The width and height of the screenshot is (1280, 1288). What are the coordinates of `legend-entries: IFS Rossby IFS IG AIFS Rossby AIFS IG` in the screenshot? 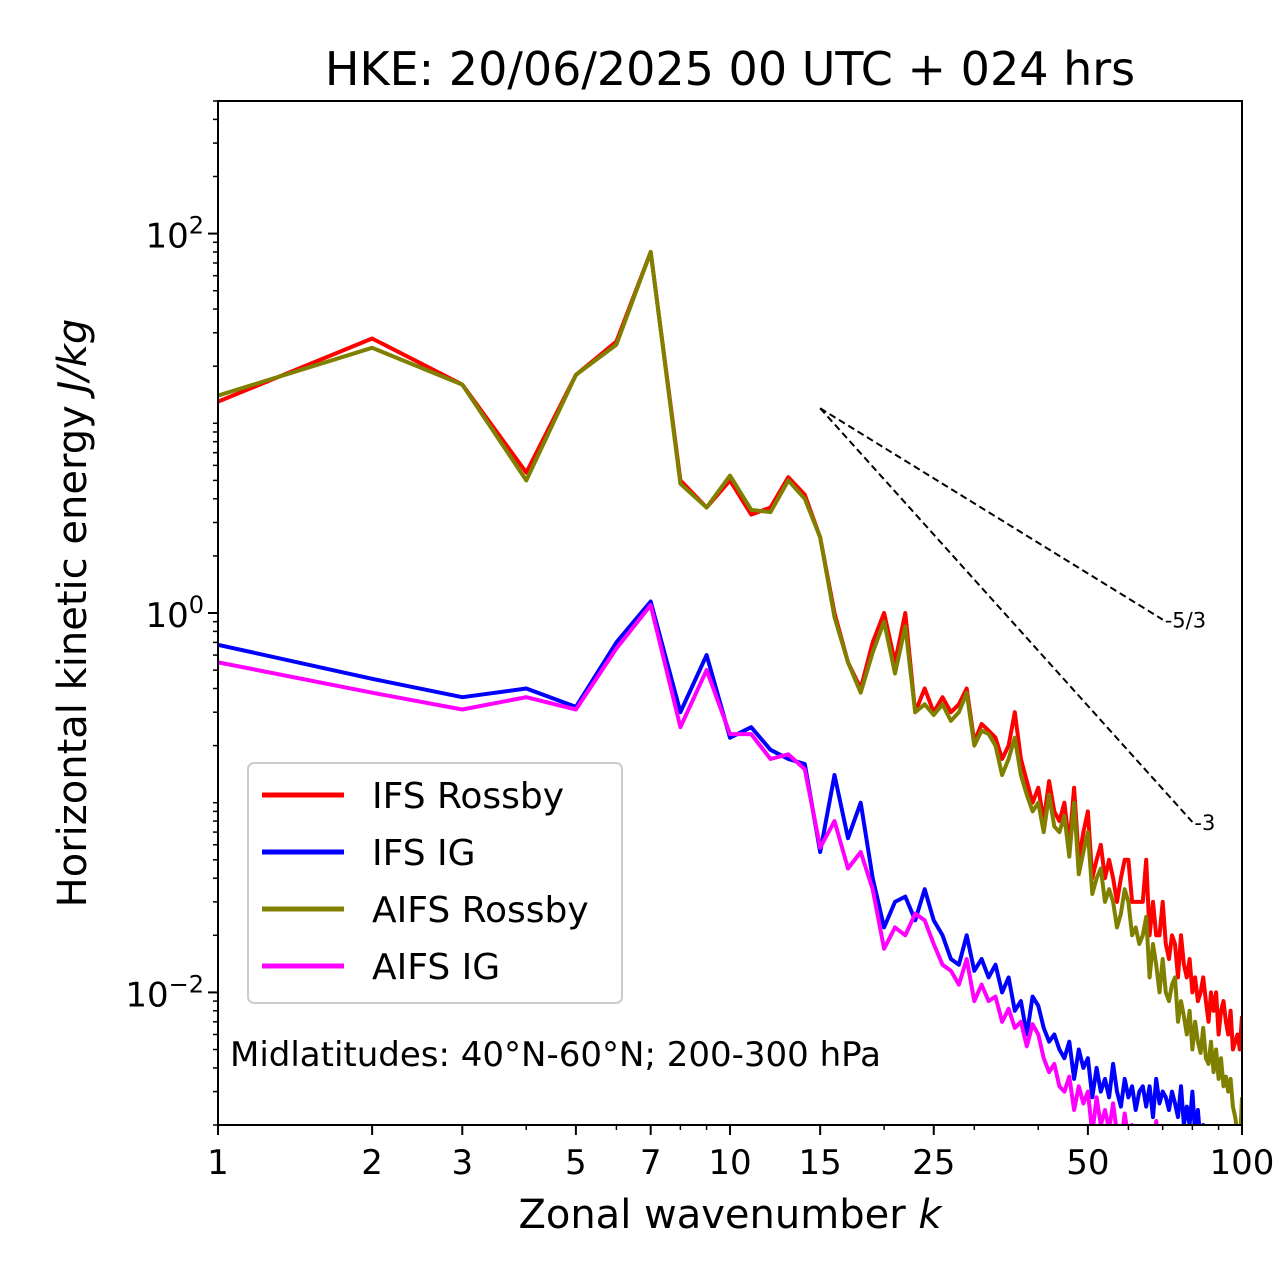 It's located at (425, 882).